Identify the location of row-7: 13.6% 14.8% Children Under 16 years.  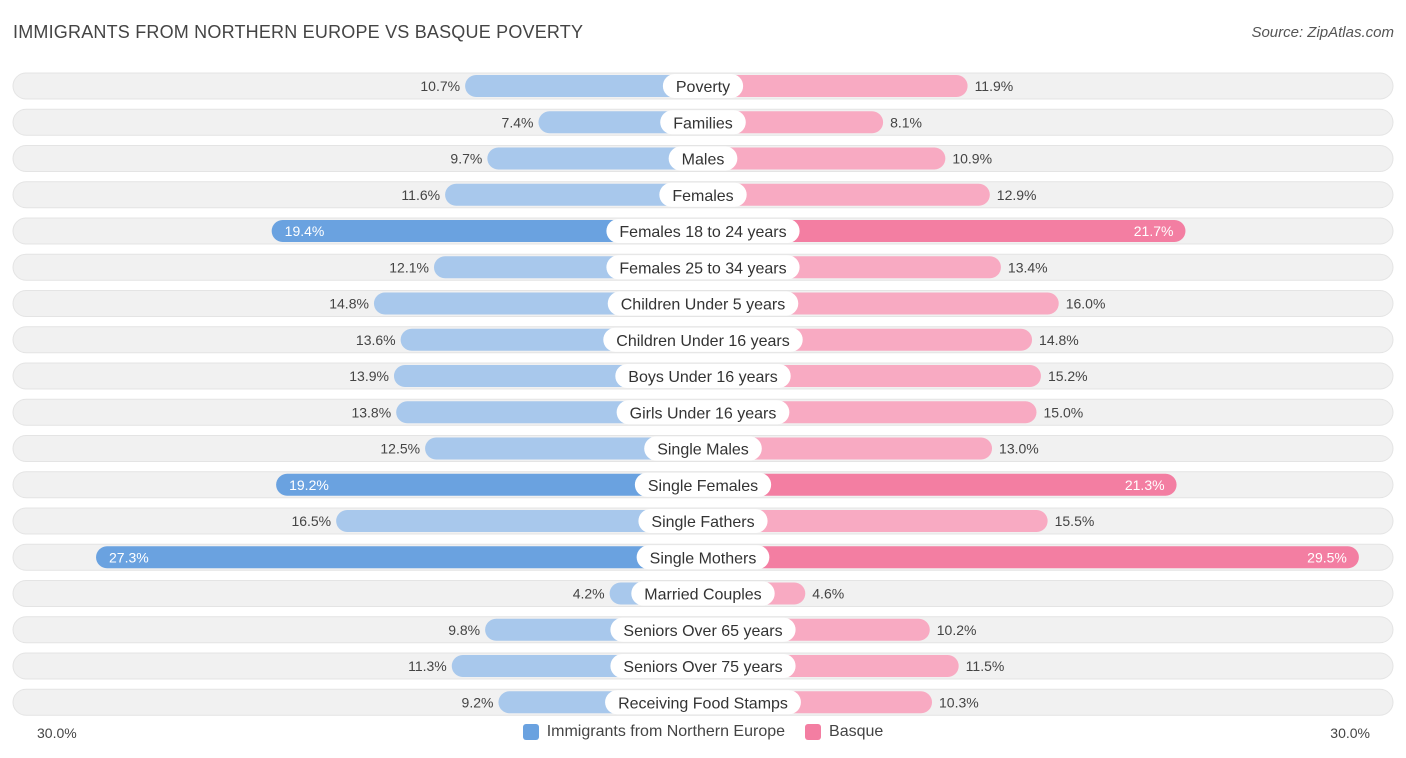
(703, 340).